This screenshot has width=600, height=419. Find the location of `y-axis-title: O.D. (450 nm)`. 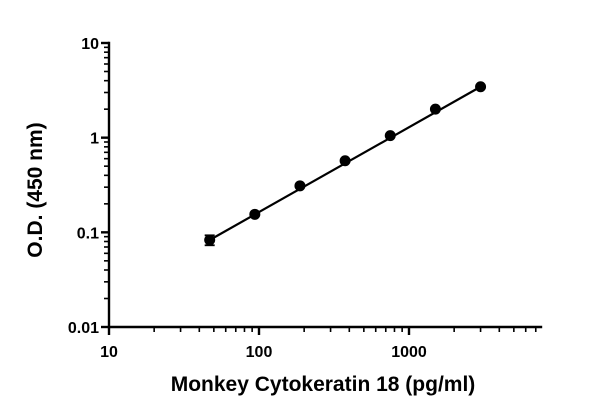

y-axis-title: O.D. (450 nm) is located at coordinates (35, 189).